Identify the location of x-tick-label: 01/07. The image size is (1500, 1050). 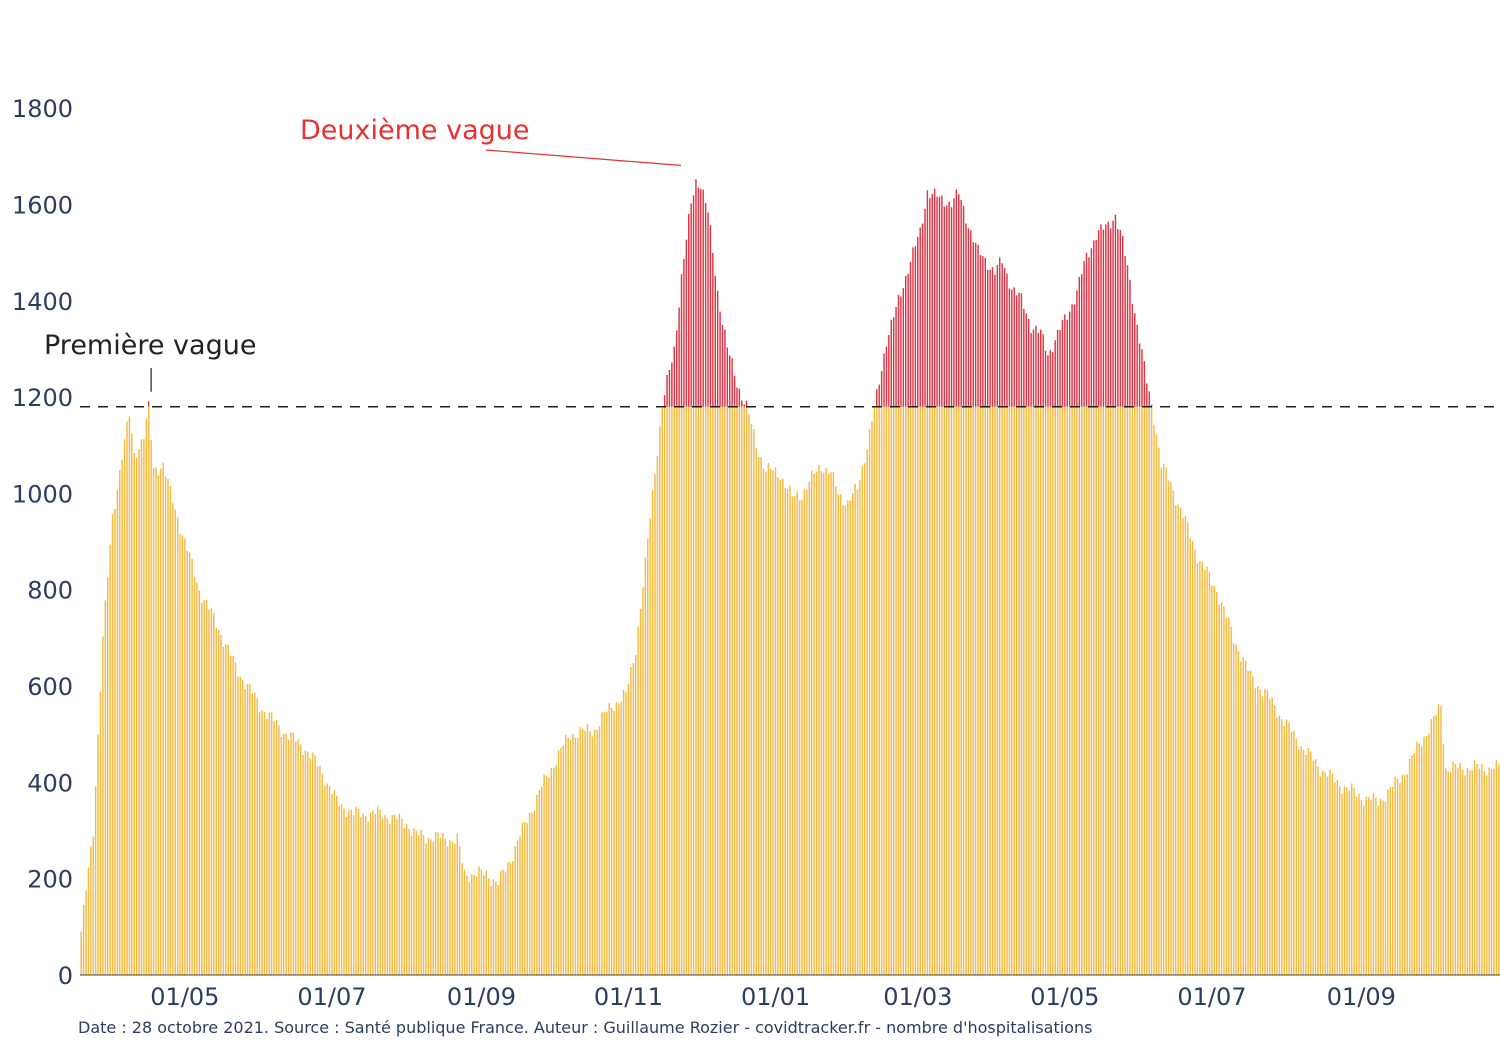
(1211, 997).